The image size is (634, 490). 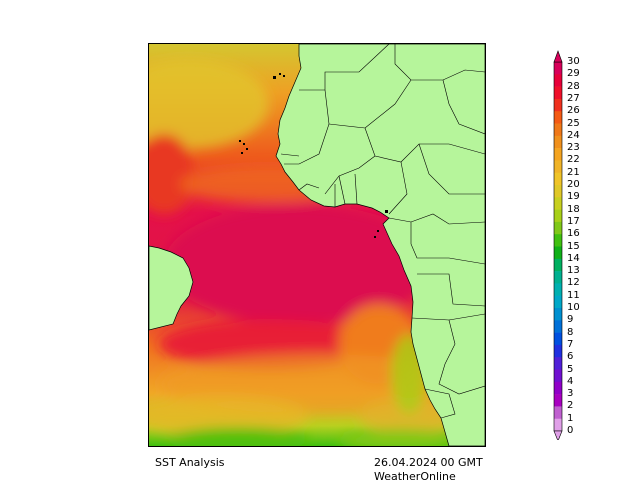 I want to click on legend-tick-label: 10, so click(x=573, y=307).